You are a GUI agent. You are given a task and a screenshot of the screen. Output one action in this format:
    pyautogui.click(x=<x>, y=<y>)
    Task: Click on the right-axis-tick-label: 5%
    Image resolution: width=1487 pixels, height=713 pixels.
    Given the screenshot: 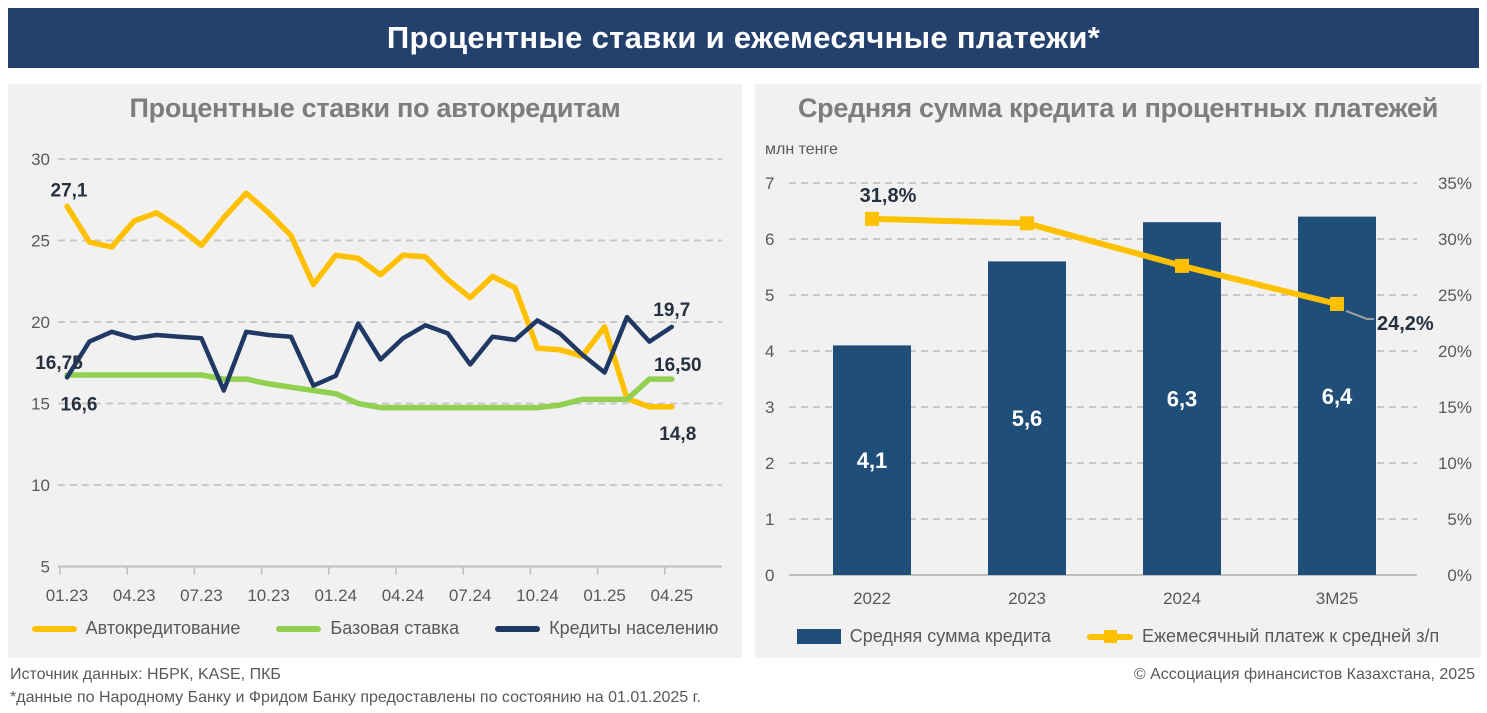 What is the action you would take?
    pyautogui.click(x=1459, y=519)
    